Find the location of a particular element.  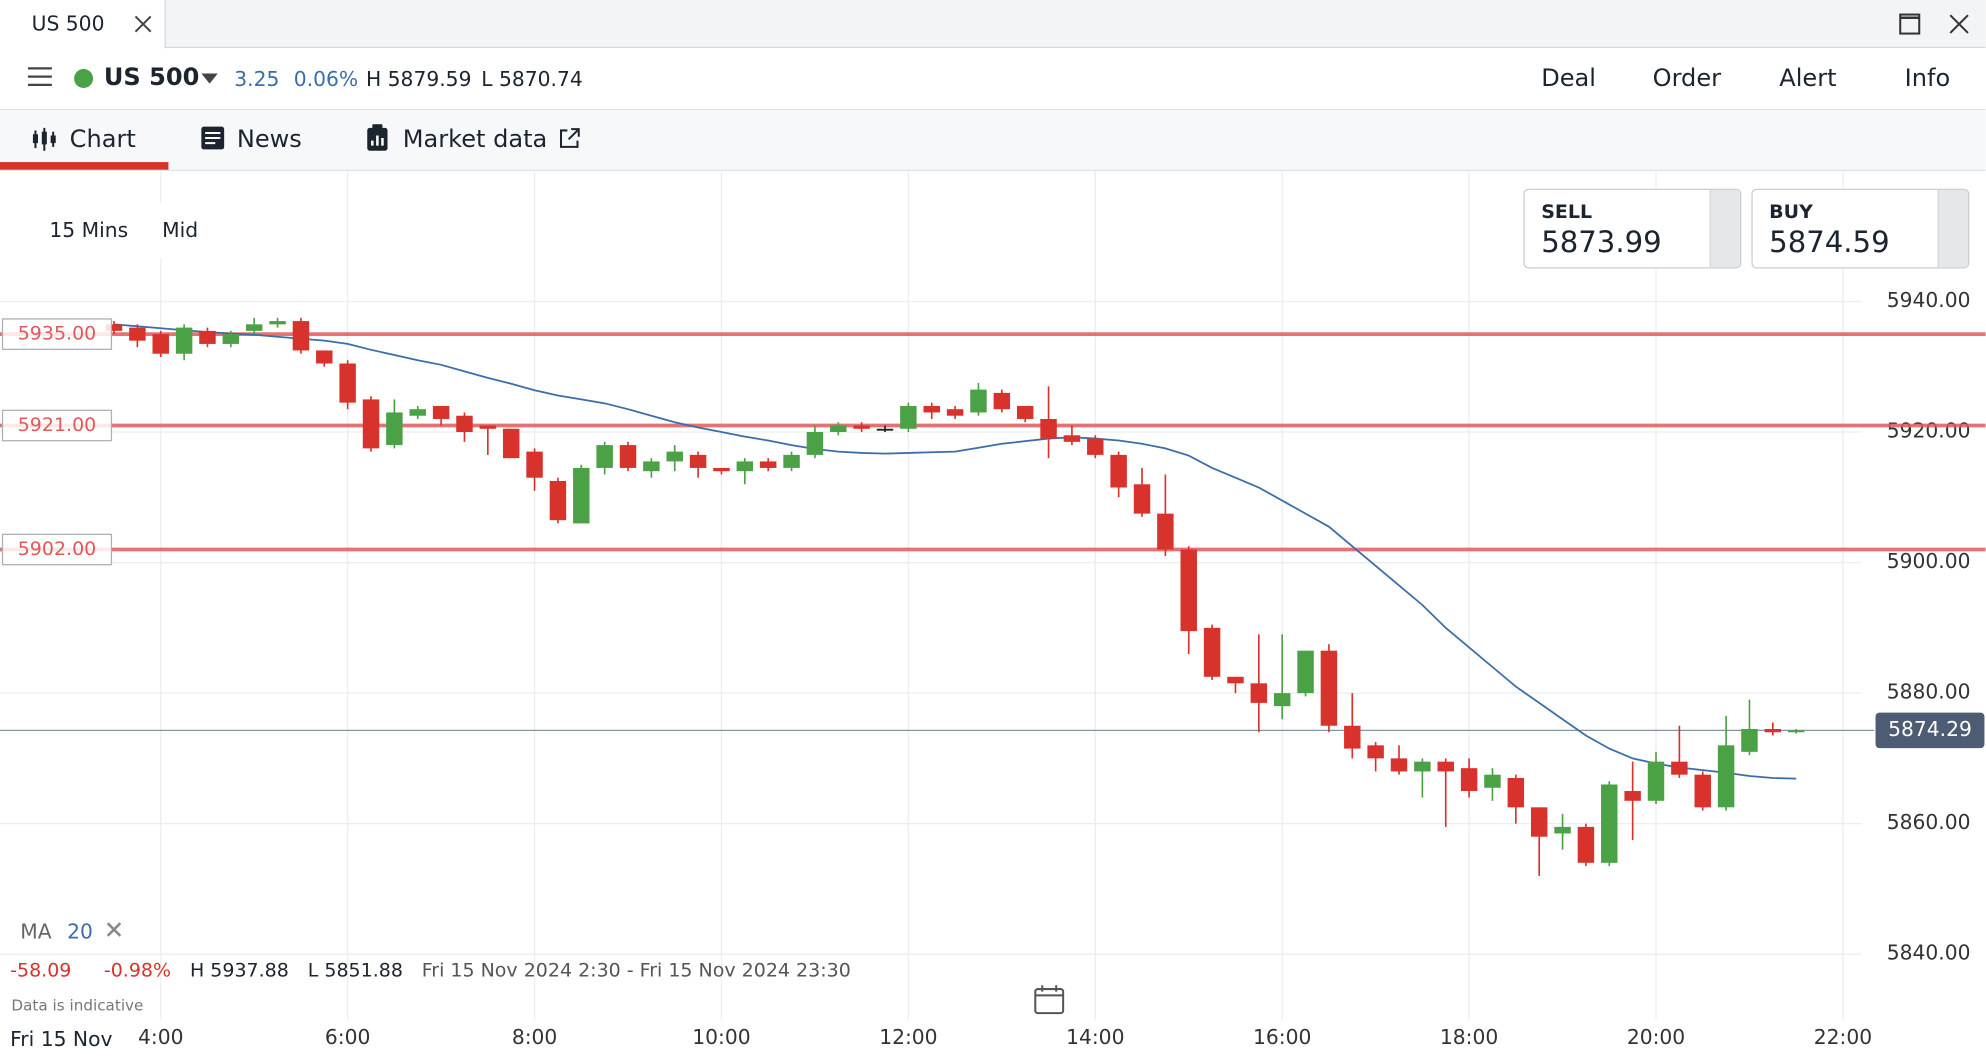

close-icon is located at coordinates (143, 24).